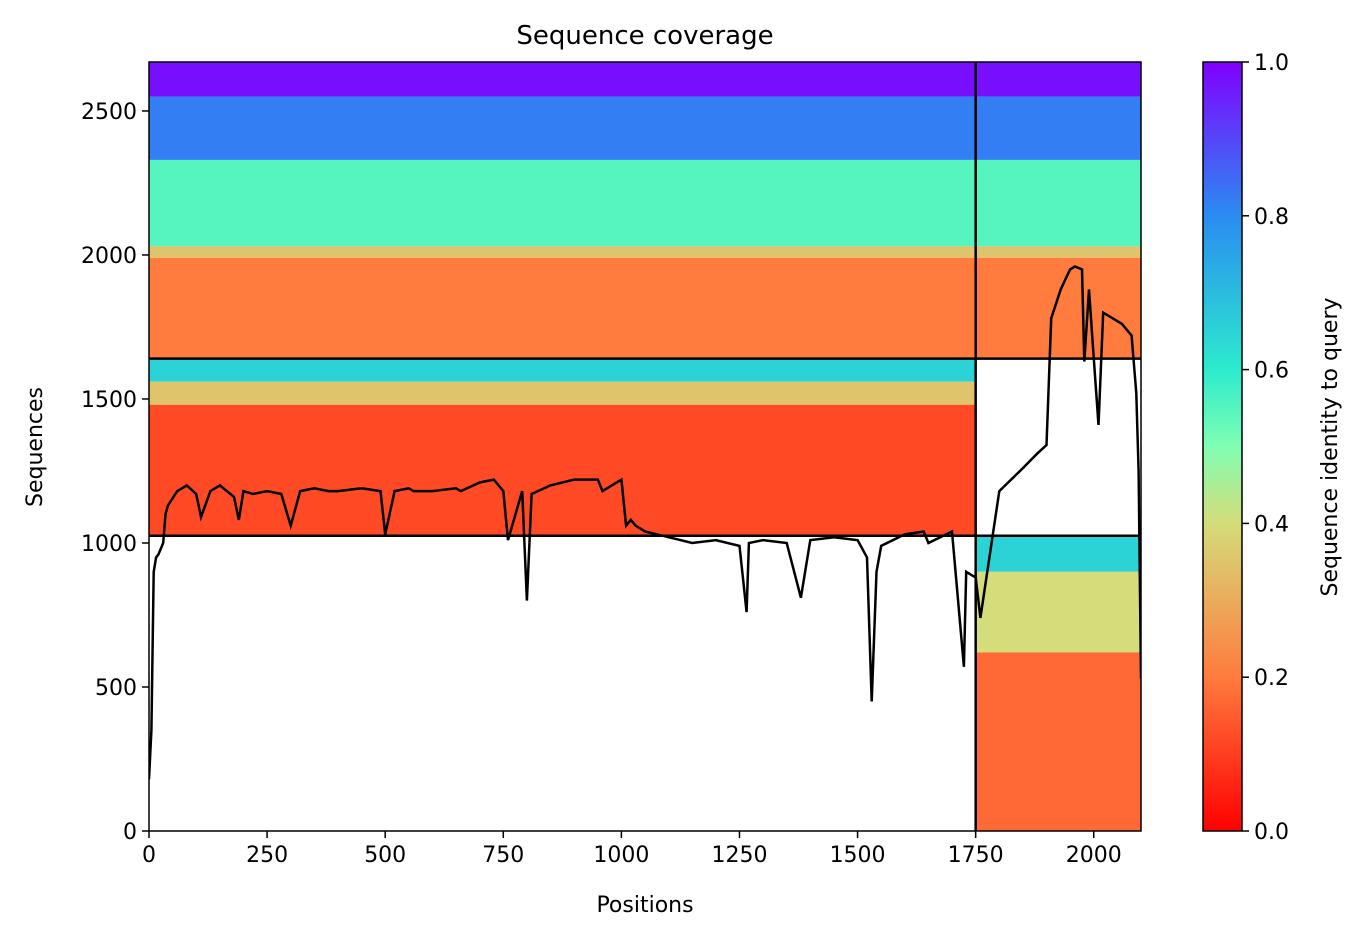 The image size is (1364, 939). I want to click on y-axis-title: Sequences, so click(35, 447).